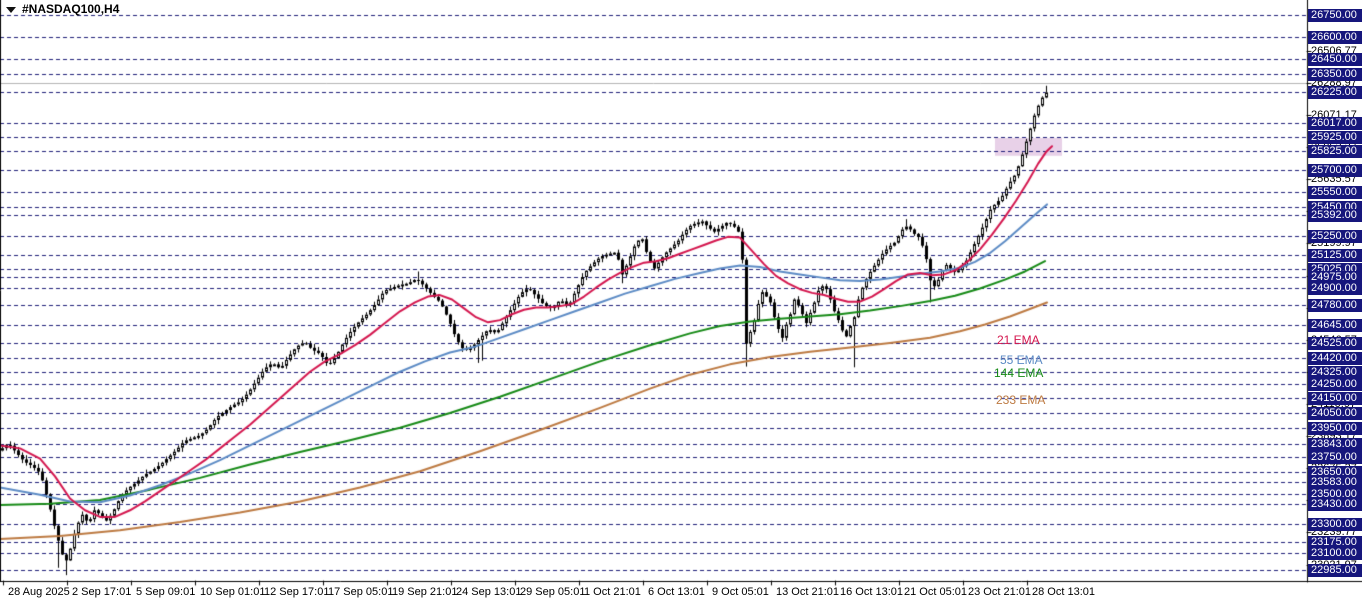 This screenshot has height=603, width=1362. What do you see at coordinates (1335, 343) in the screenshot?
I see `price-level-label: 24525.00` at bounding box center [1335, 343].